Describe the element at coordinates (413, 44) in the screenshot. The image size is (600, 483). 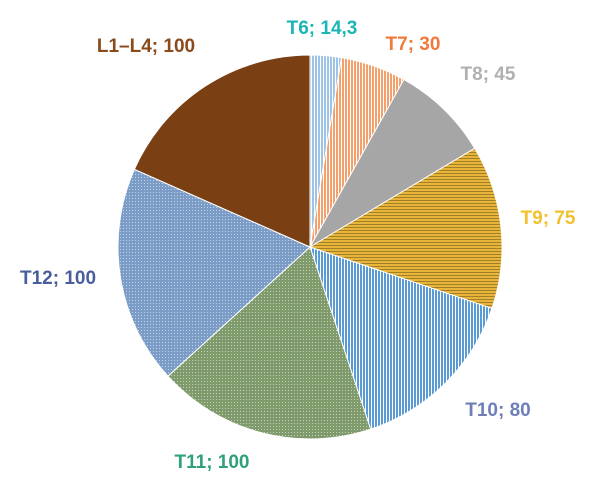
I see `slice-label-t7: T7; 30` at that location.